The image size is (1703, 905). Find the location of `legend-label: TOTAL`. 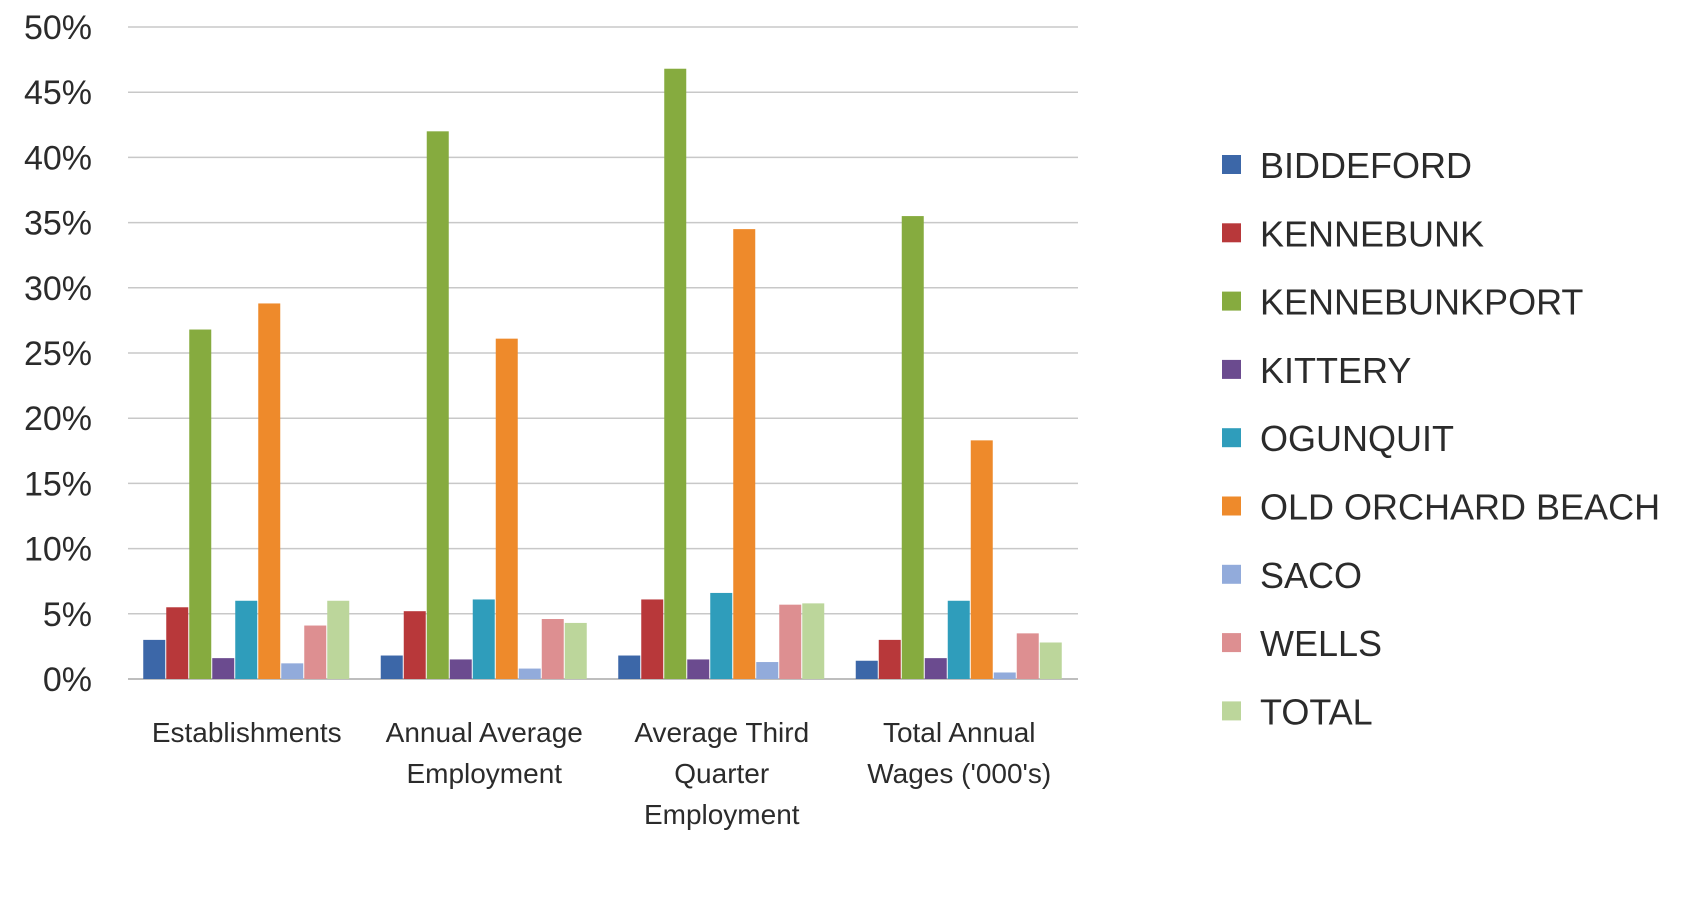

legend-label: TOTAL is located at coordinates (1316, 711).